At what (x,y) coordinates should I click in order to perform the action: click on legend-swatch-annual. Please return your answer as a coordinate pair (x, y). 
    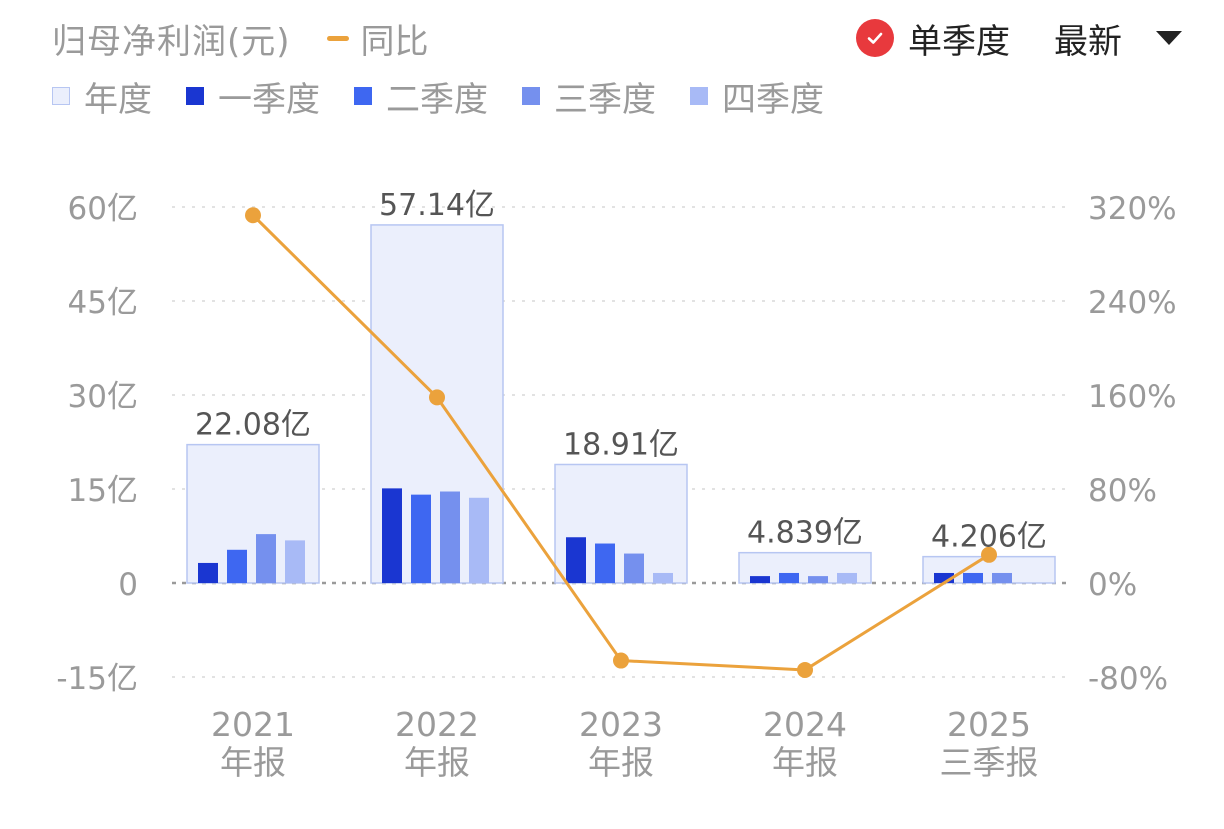
    Looking at the image, I should click on (61, 96).